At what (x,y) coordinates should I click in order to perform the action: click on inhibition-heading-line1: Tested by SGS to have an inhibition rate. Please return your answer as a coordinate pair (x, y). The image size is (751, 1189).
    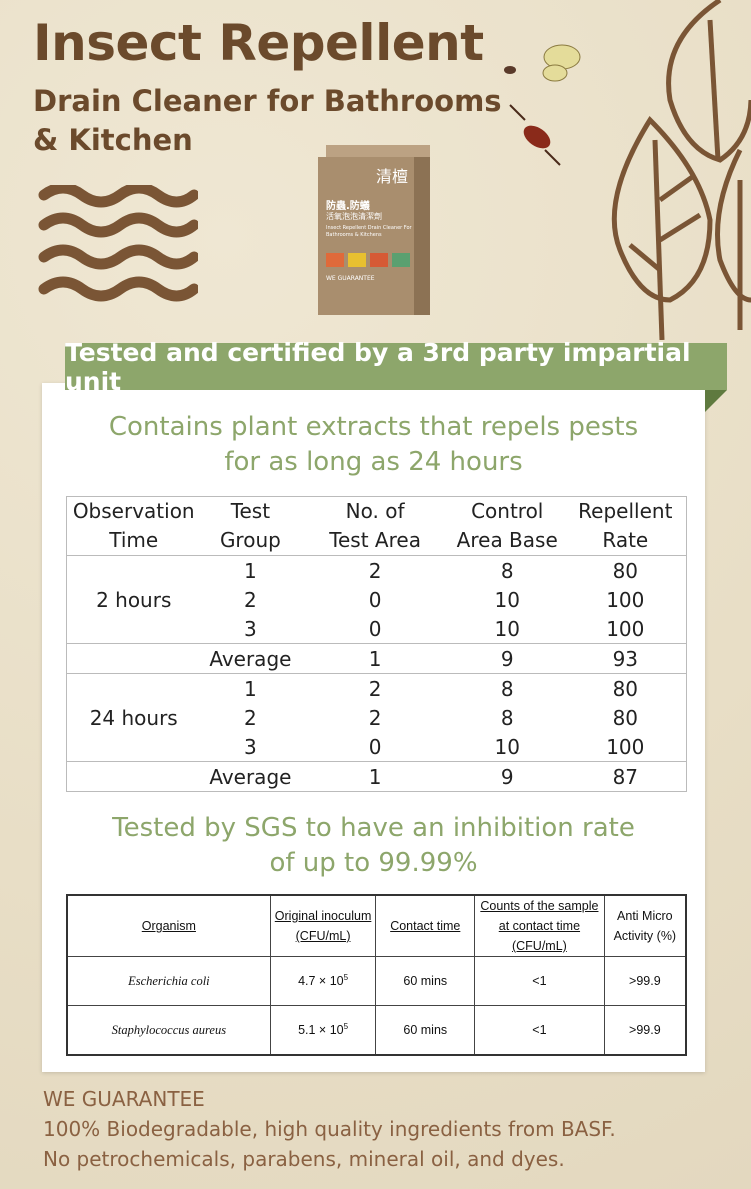
    Looking at the image, I should click on (373, 828).